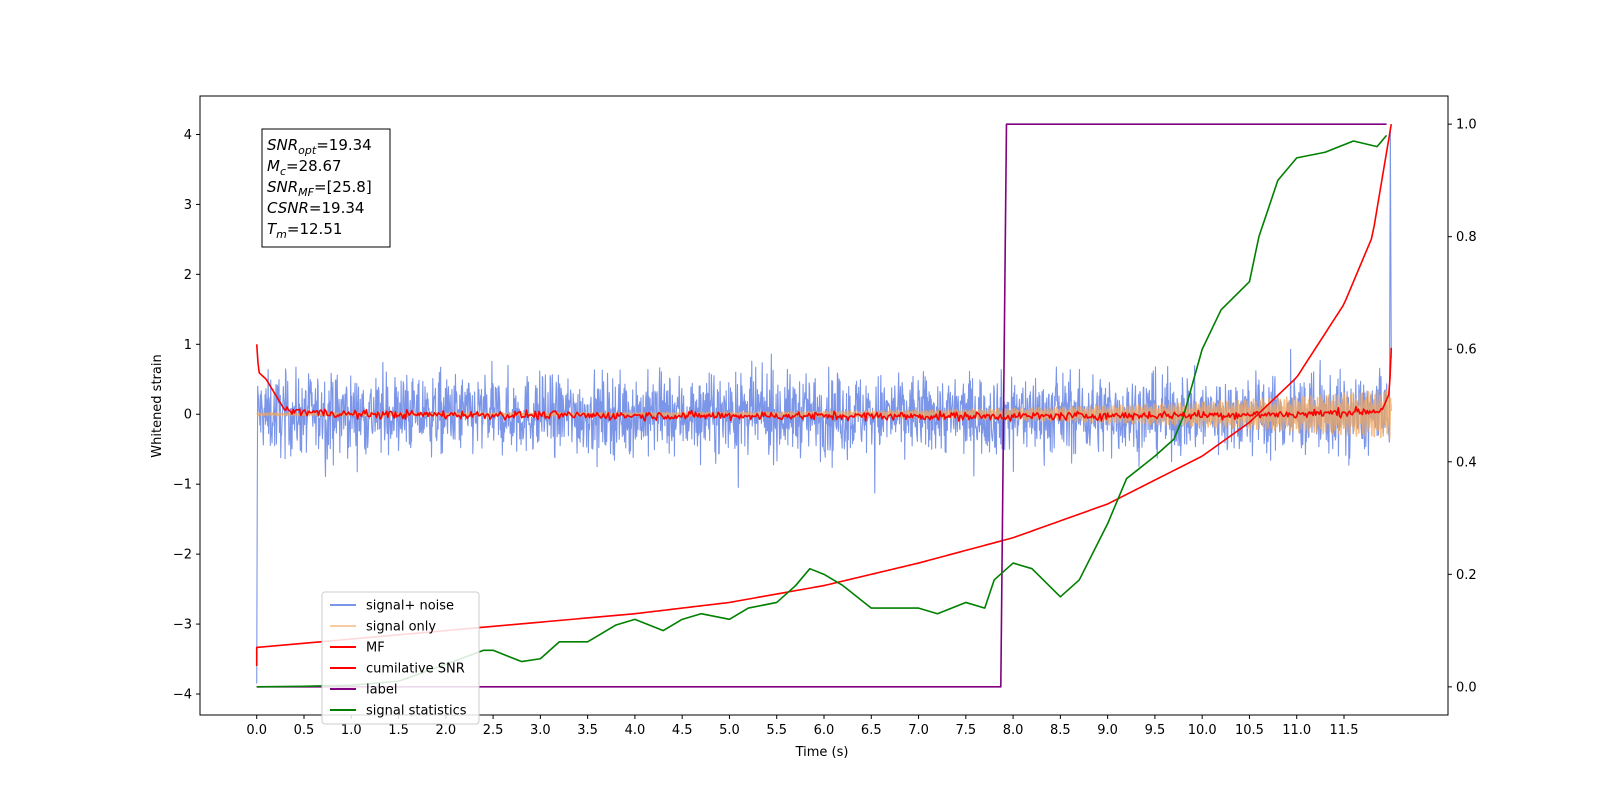 Image resolution: width=1600 pixels, height=800 pixels. Describe the element at coordinates (729, 730) in the screenshot. I see `x-tick-label: 5.0` at that location.